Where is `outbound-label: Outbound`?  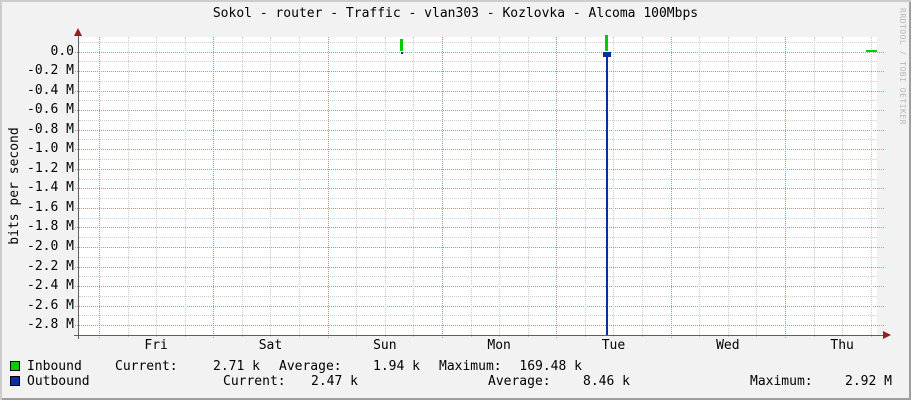
outbound-label: Outbound is located at coordinates (58, 381).